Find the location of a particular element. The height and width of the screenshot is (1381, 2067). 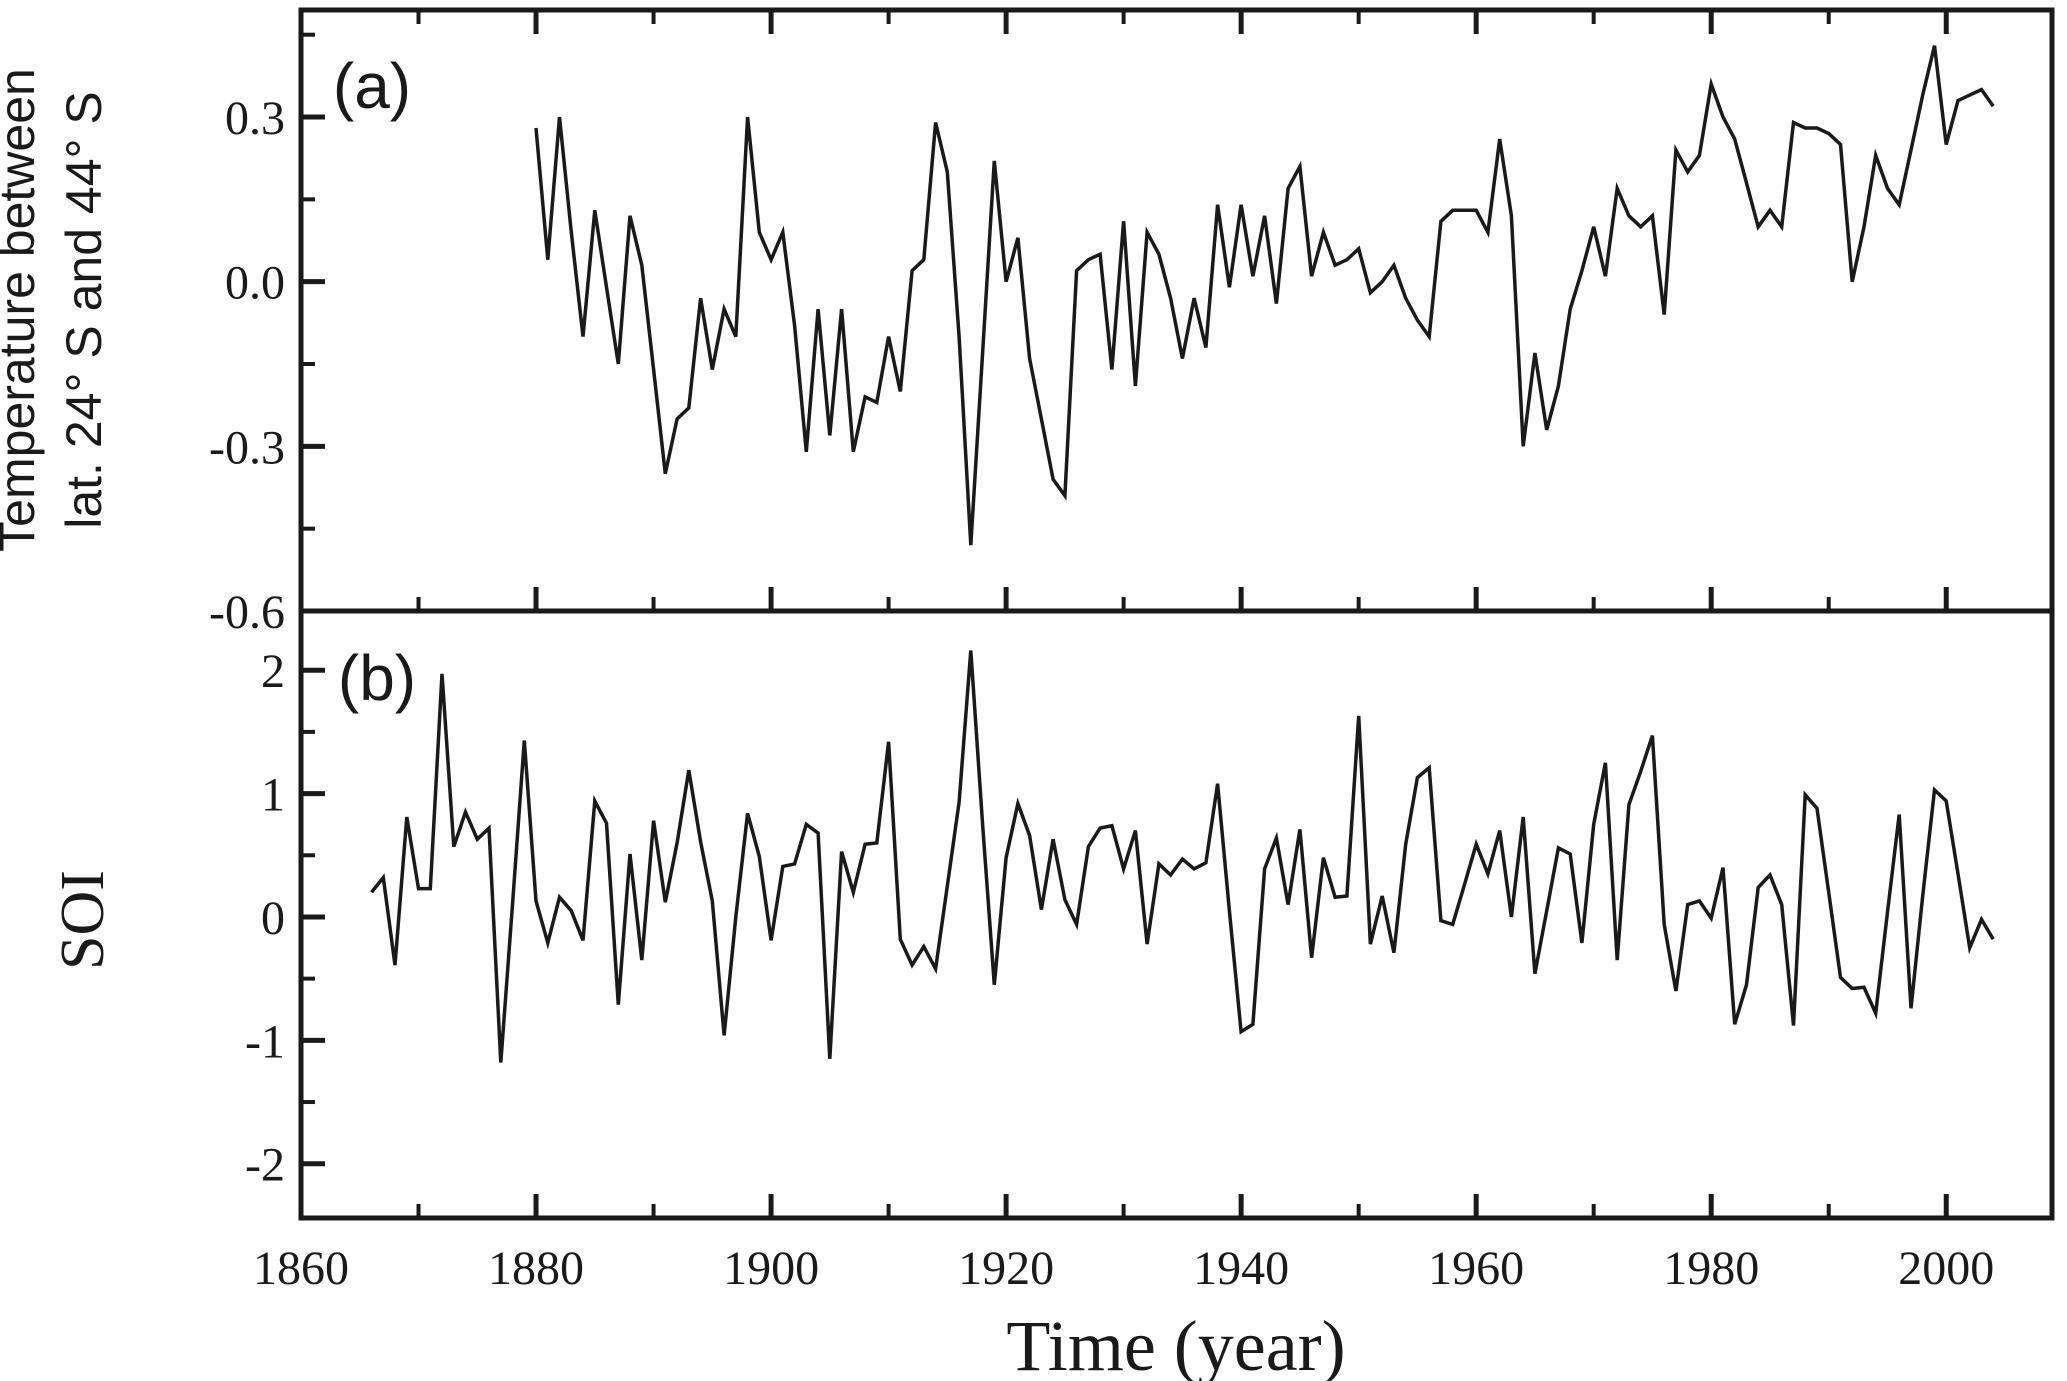

x-axis-tick-label: 1860 is located at coordinates (301, 1268).